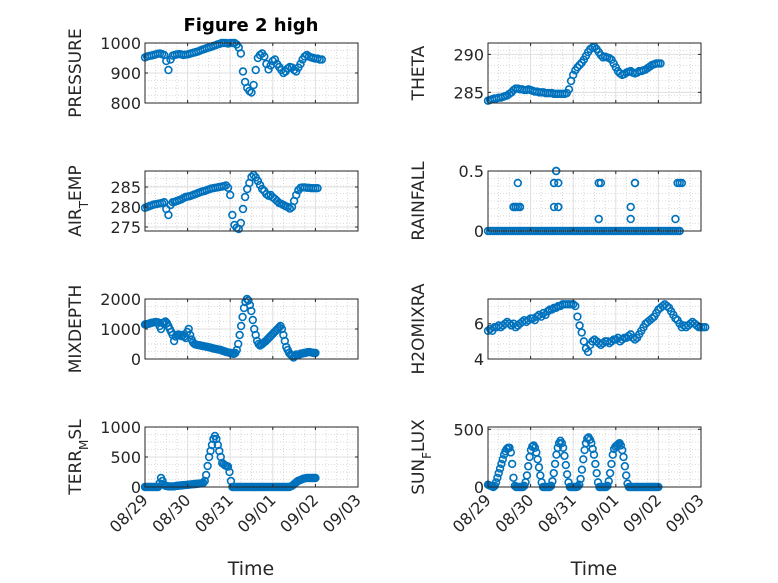  What do you see at coordinates (212, 329) in the screenshot?
I see `subplot-5: 0 1000 2000 MIXDEPTH` at bounding box center [212, 329].